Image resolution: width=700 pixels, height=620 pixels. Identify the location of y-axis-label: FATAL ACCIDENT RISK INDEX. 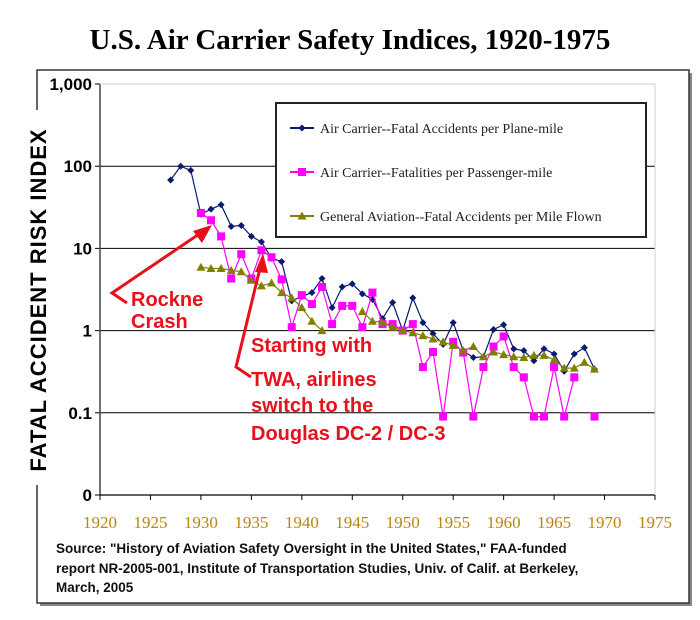
(38, 299).